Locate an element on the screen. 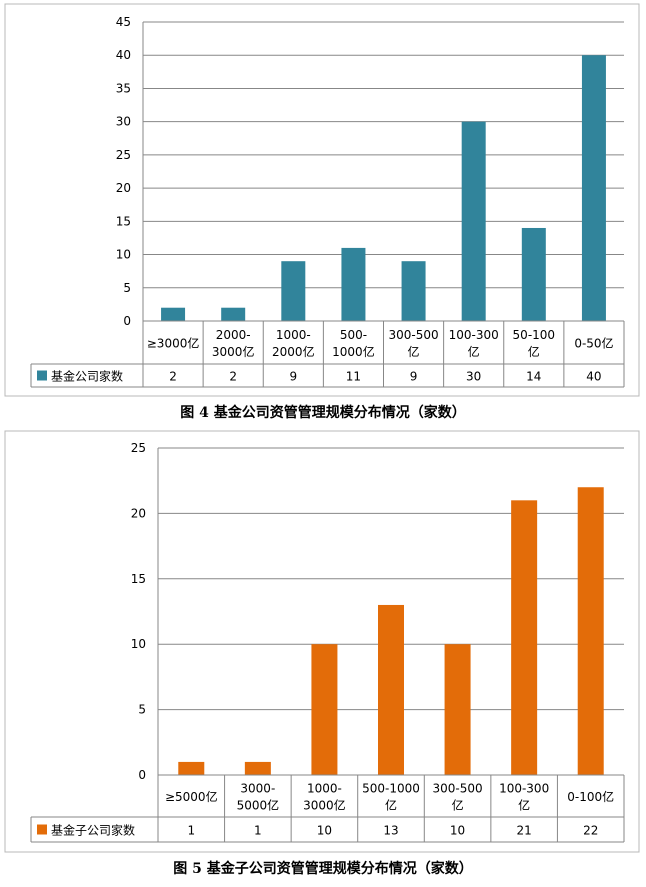 This screenshot has height=887, width=646. legend-label: 基金子公司家数 is located at coordinates (93, 830).